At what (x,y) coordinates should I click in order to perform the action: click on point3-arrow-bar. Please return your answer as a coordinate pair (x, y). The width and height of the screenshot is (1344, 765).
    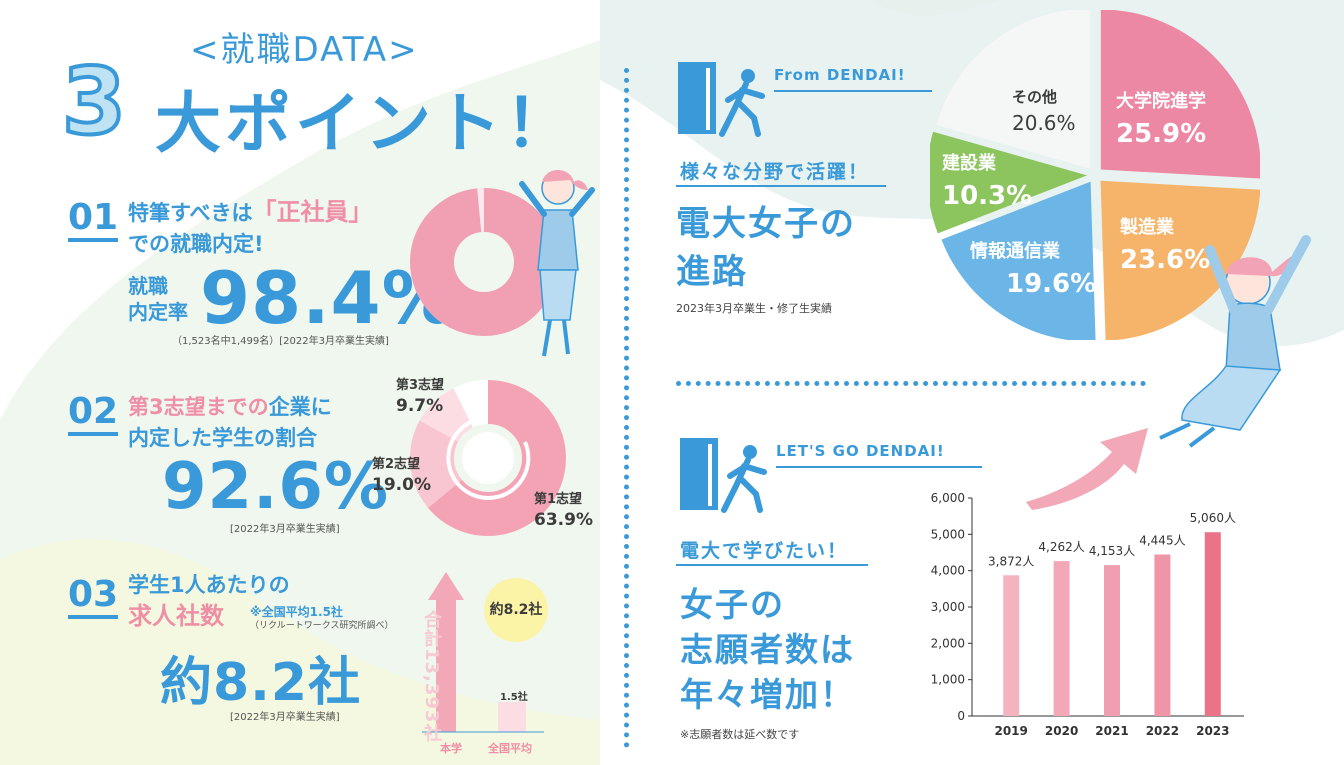
    Looking at the image, I should click on (446, 652).